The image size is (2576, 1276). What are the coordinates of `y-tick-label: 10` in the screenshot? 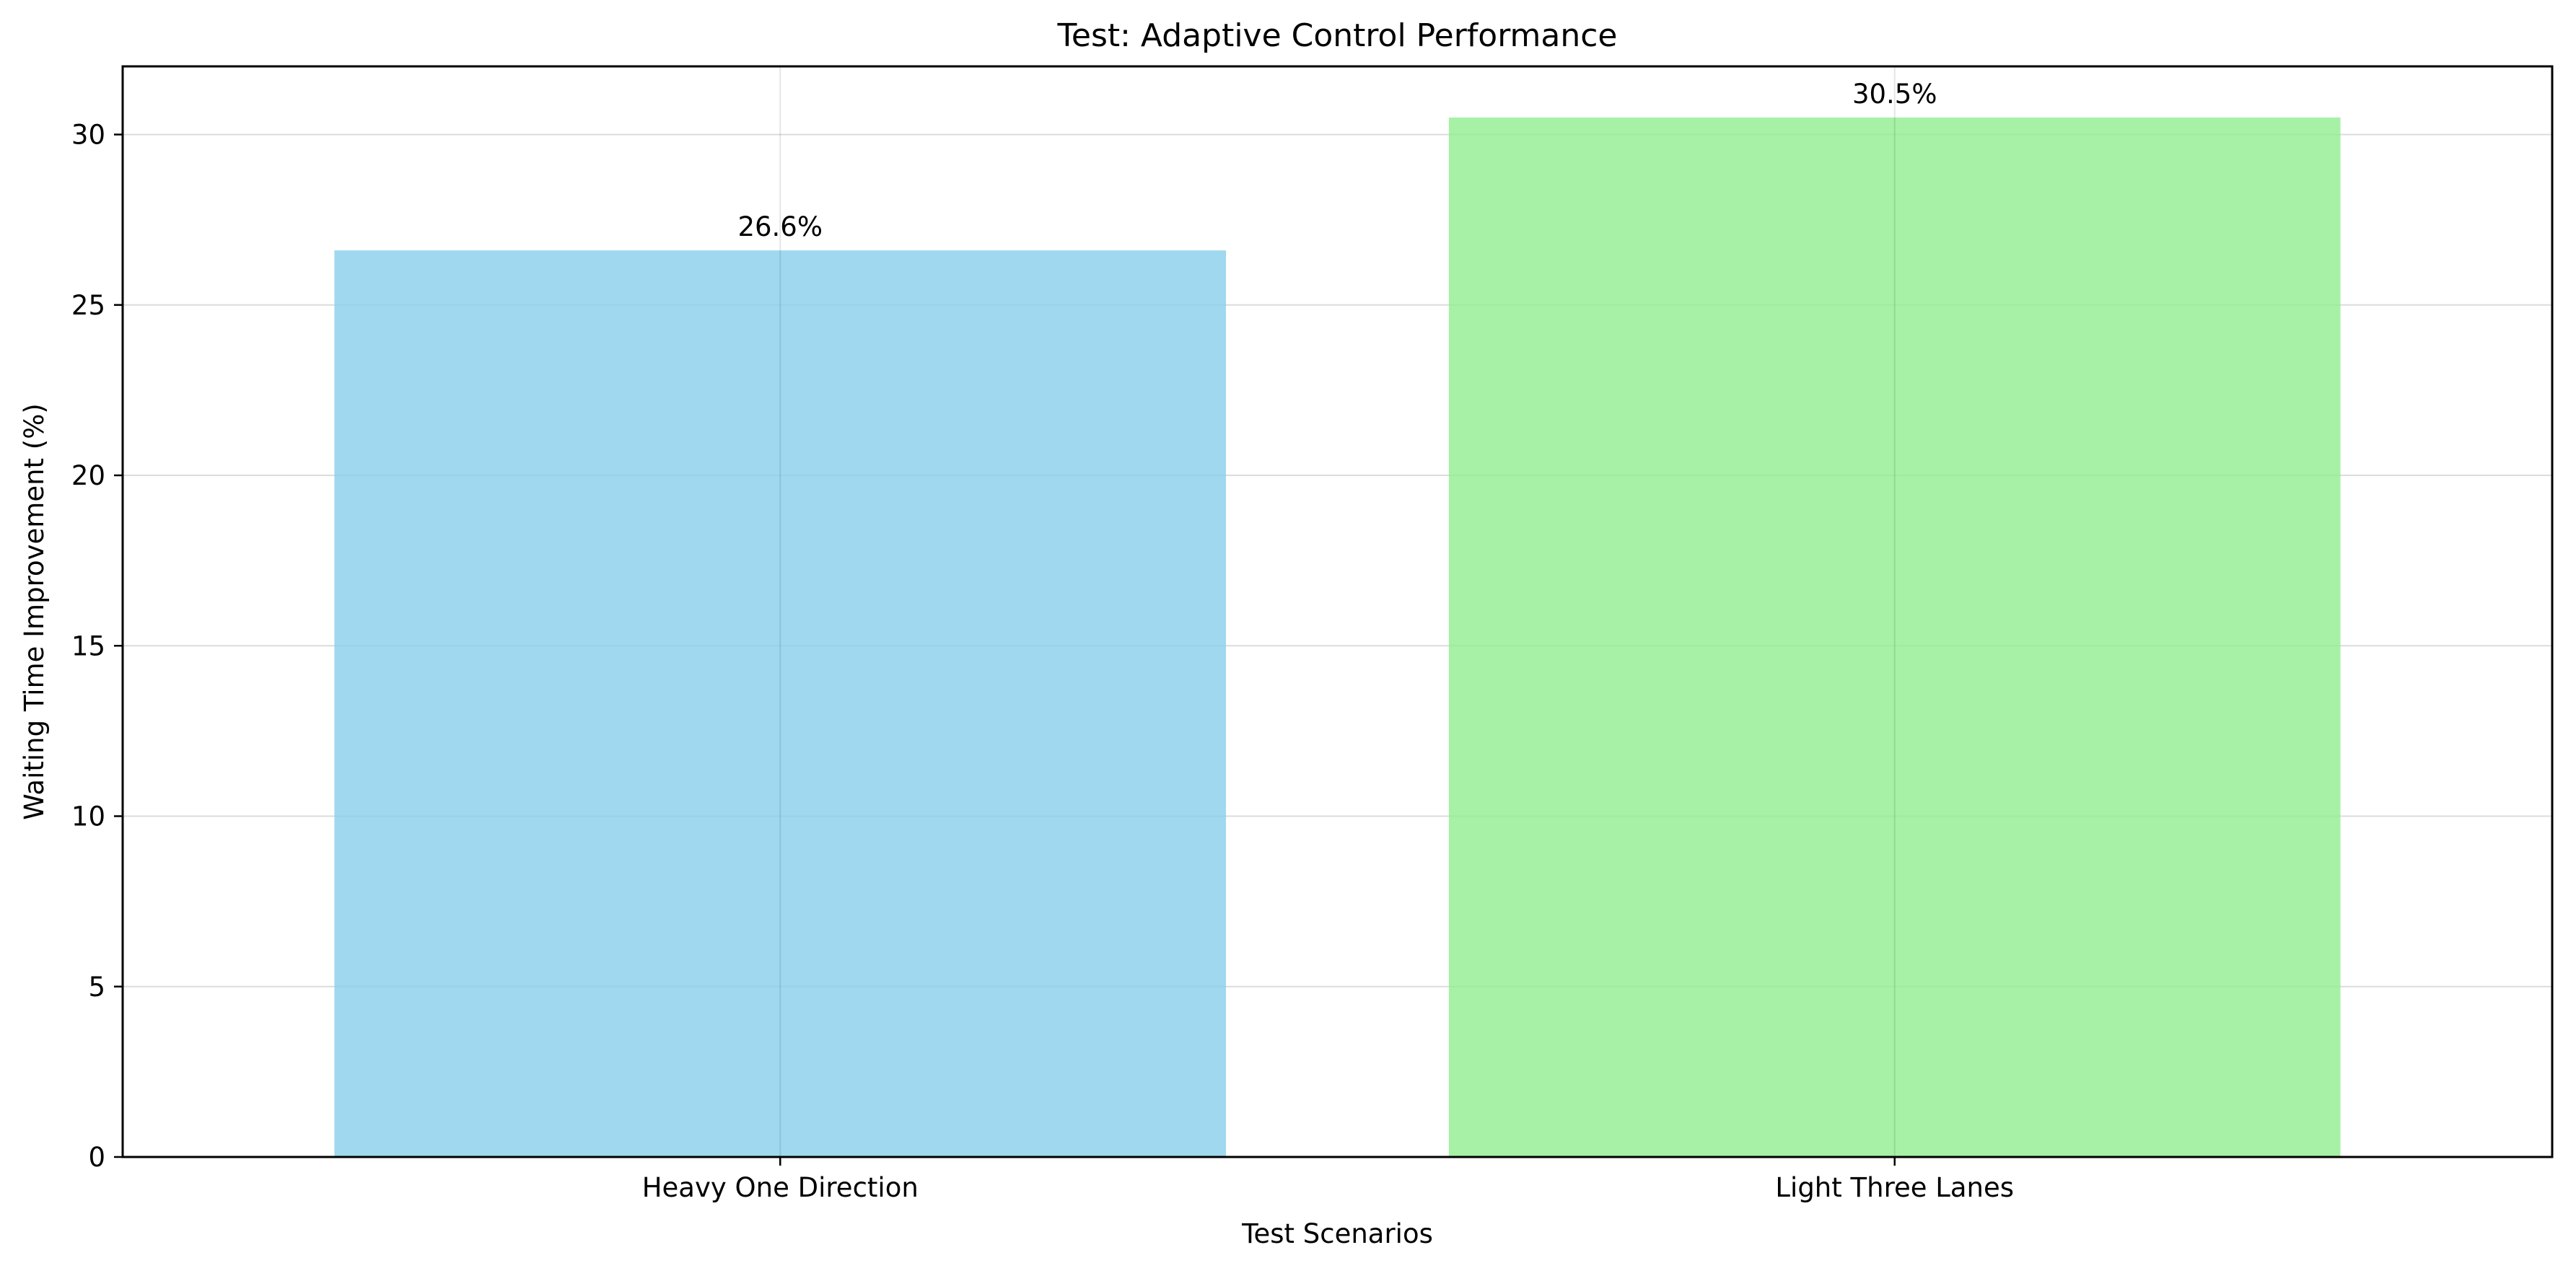 It's located at (88, 817).